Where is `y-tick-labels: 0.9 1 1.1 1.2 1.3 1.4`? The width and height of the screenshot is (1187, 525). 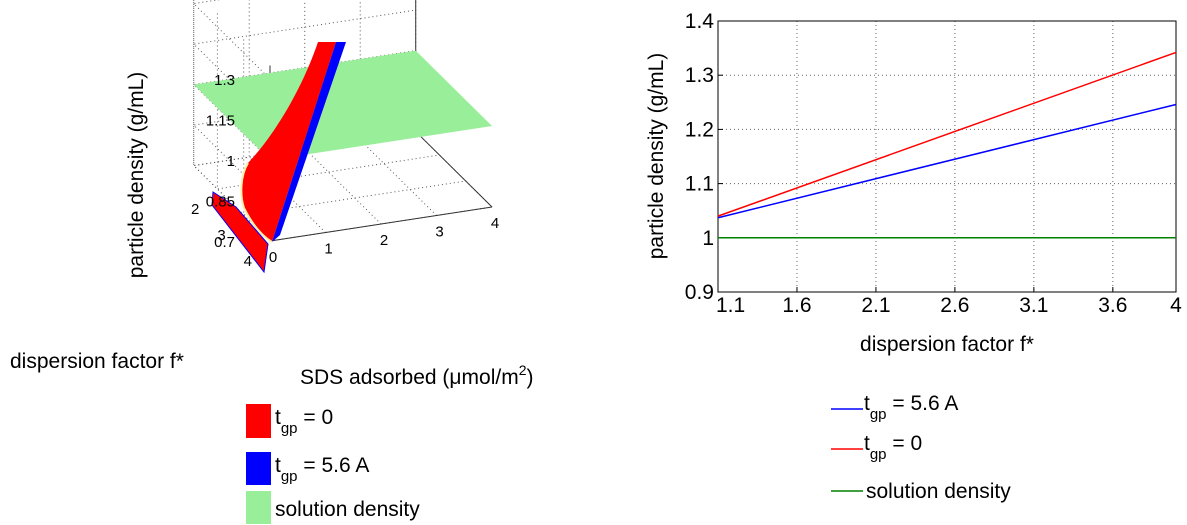 y-tick-labels: 0.9 1 1.1 1.2 1.3 1.4 is located at coordinates (700, 157).